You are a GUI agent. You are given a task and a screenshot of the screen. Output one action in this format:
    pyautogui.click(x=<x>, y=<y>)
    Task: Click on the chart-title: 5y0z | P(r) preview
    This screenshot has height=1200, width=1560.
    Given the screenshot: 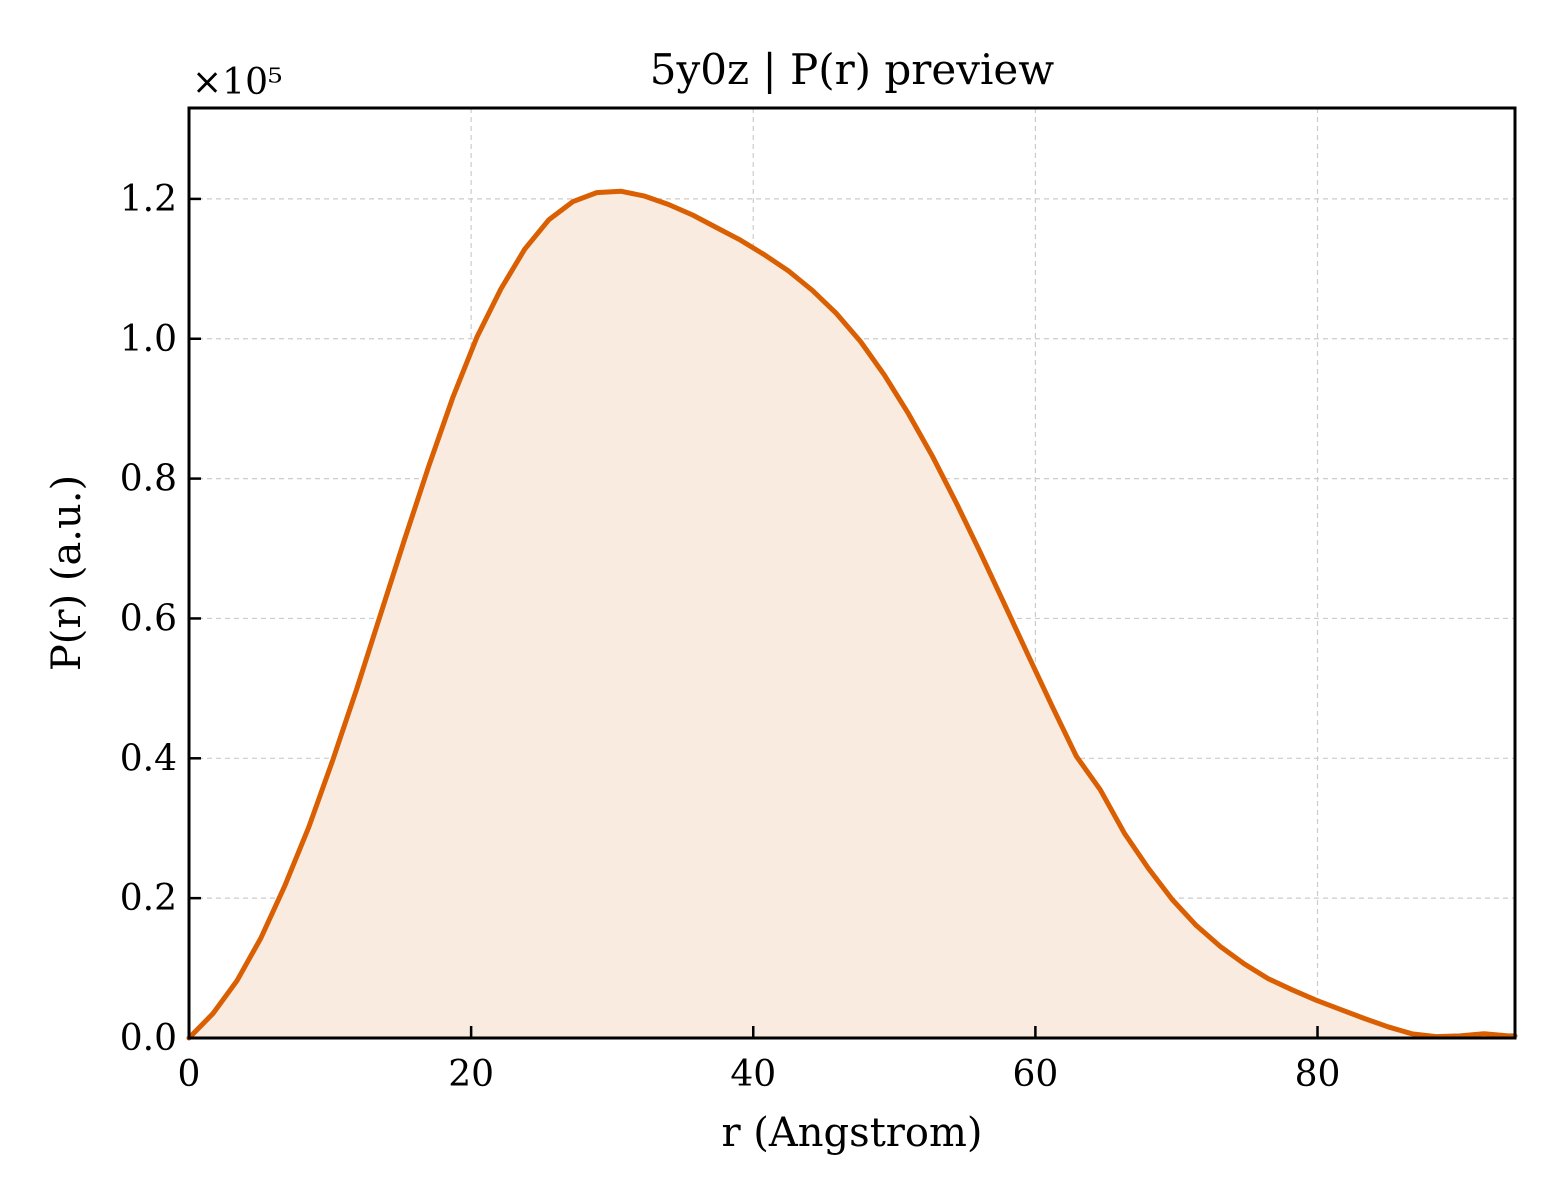 What is the action you would take?
    pyautogui.click(x=852, y=69)
    